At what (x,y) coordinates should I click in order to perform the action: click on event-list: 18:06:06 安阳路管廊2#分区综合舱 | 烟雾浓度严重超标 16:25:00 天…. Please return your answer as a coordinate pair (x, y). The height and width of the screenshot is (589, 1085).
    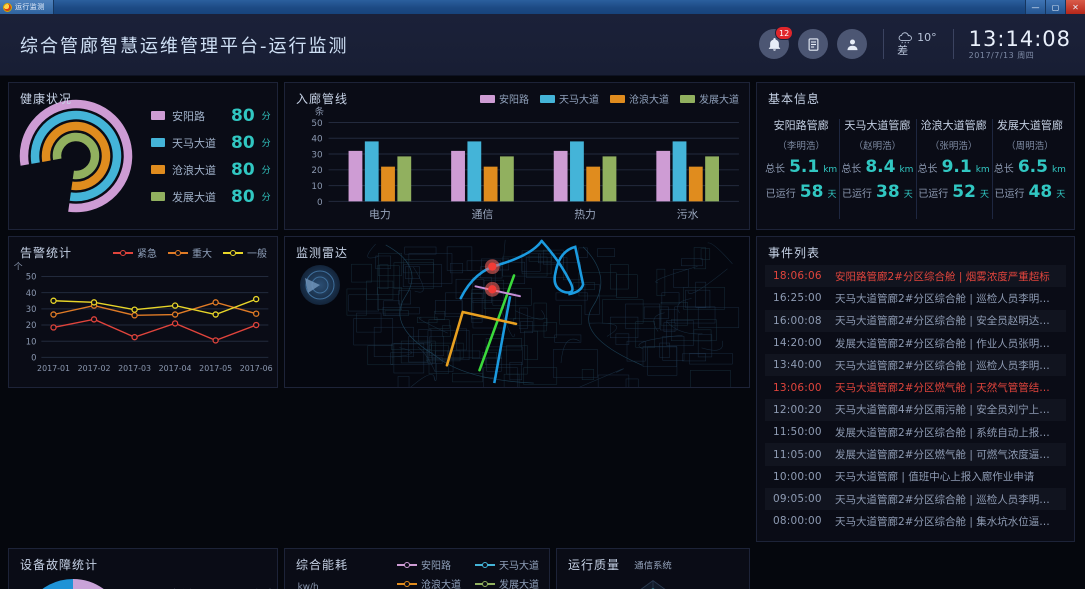
    Looking at the image, I should click on (915, 400).